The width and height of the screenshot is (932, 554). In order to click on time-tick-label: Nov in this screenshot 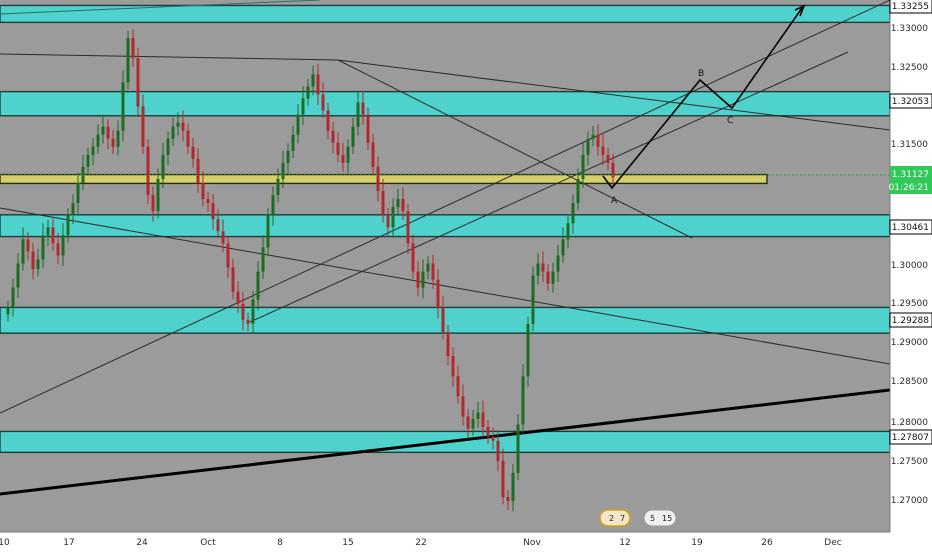, I will do `click(532, 543)`.